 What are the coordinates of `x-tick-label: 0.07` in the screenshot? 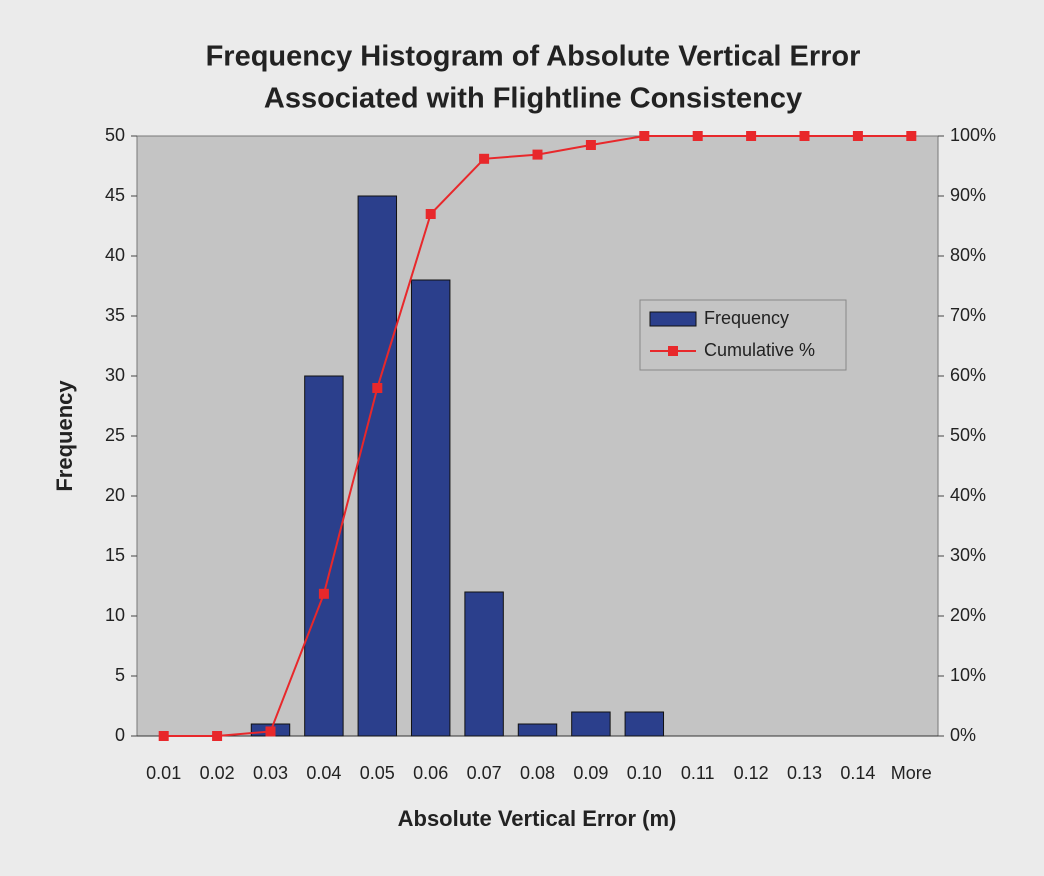 It's located at (484, 773).